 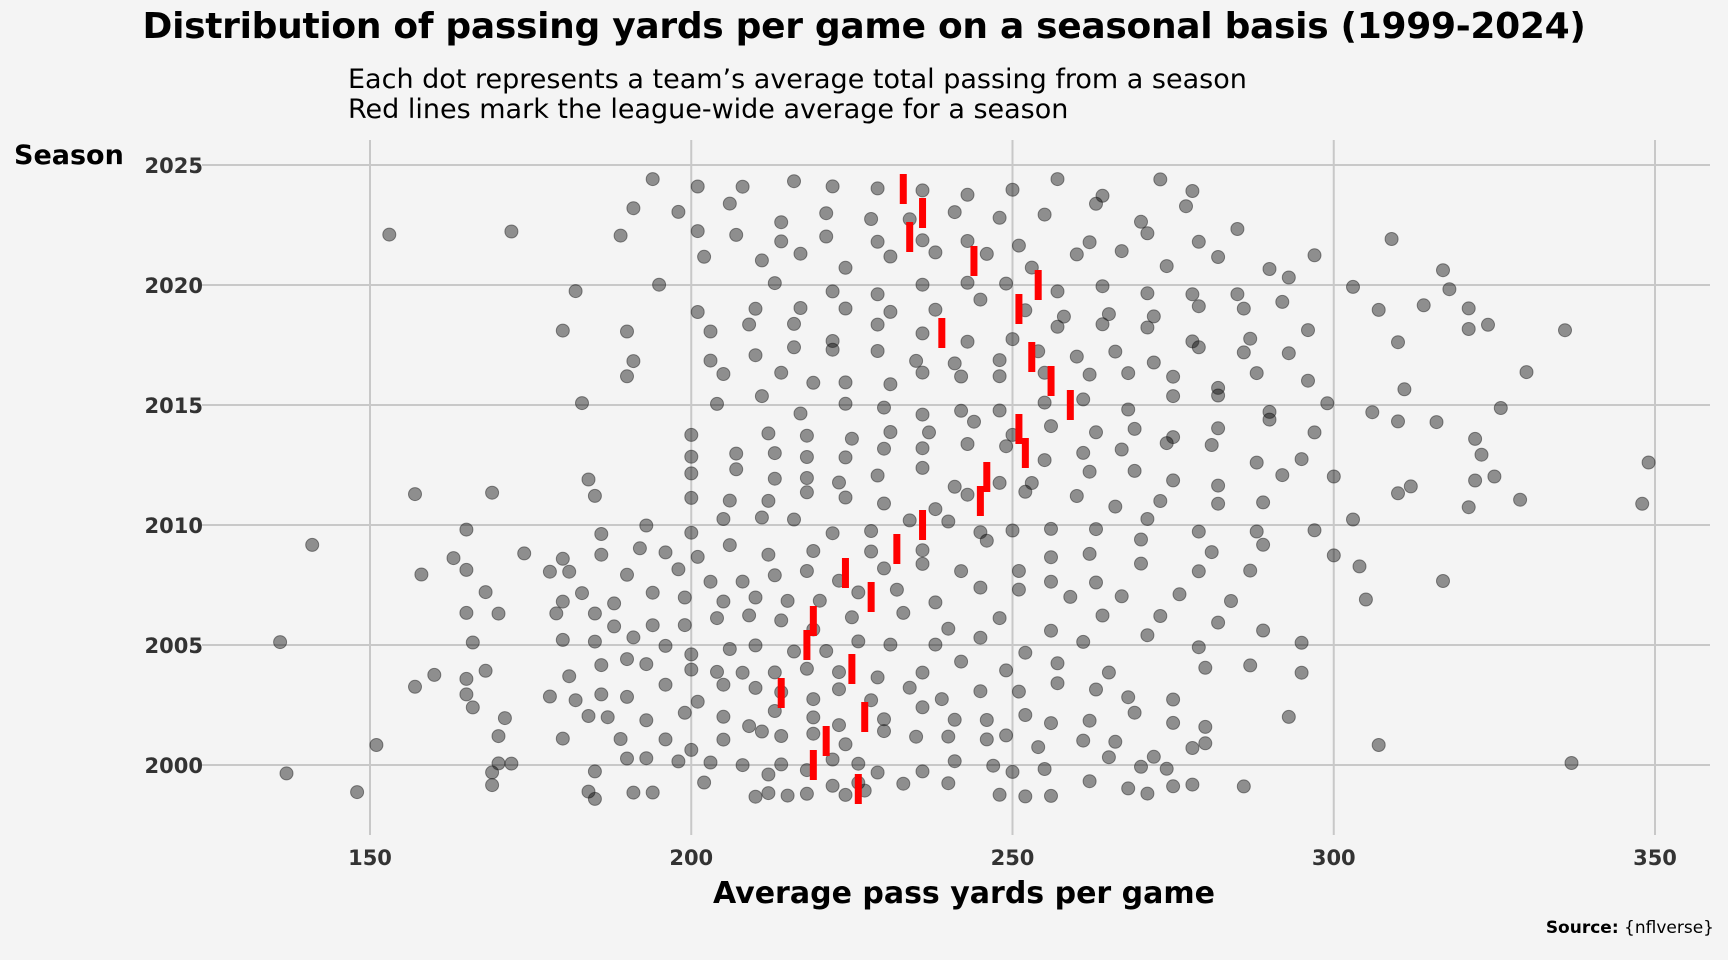 What do you see at coordinates (691, 858) in the screenshot?
I see `x-tick-label: 200` at bounding box center [691, 858].